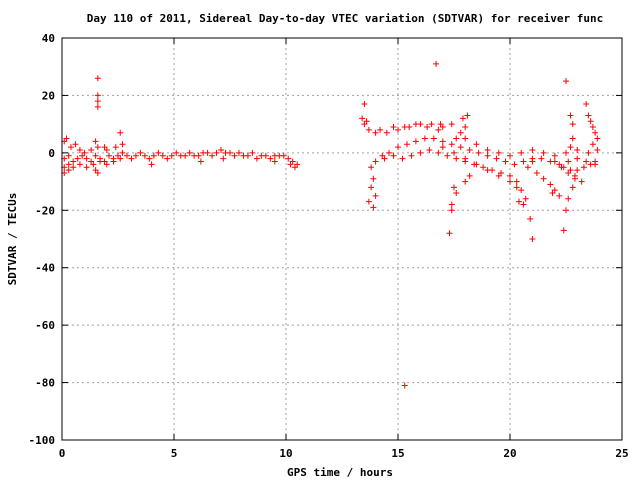 The height and width of the screenshot is (480, 640). Describe the element at coordinates (285, 453) in the screenshot. I see `x-tick-label: 10` at that location.